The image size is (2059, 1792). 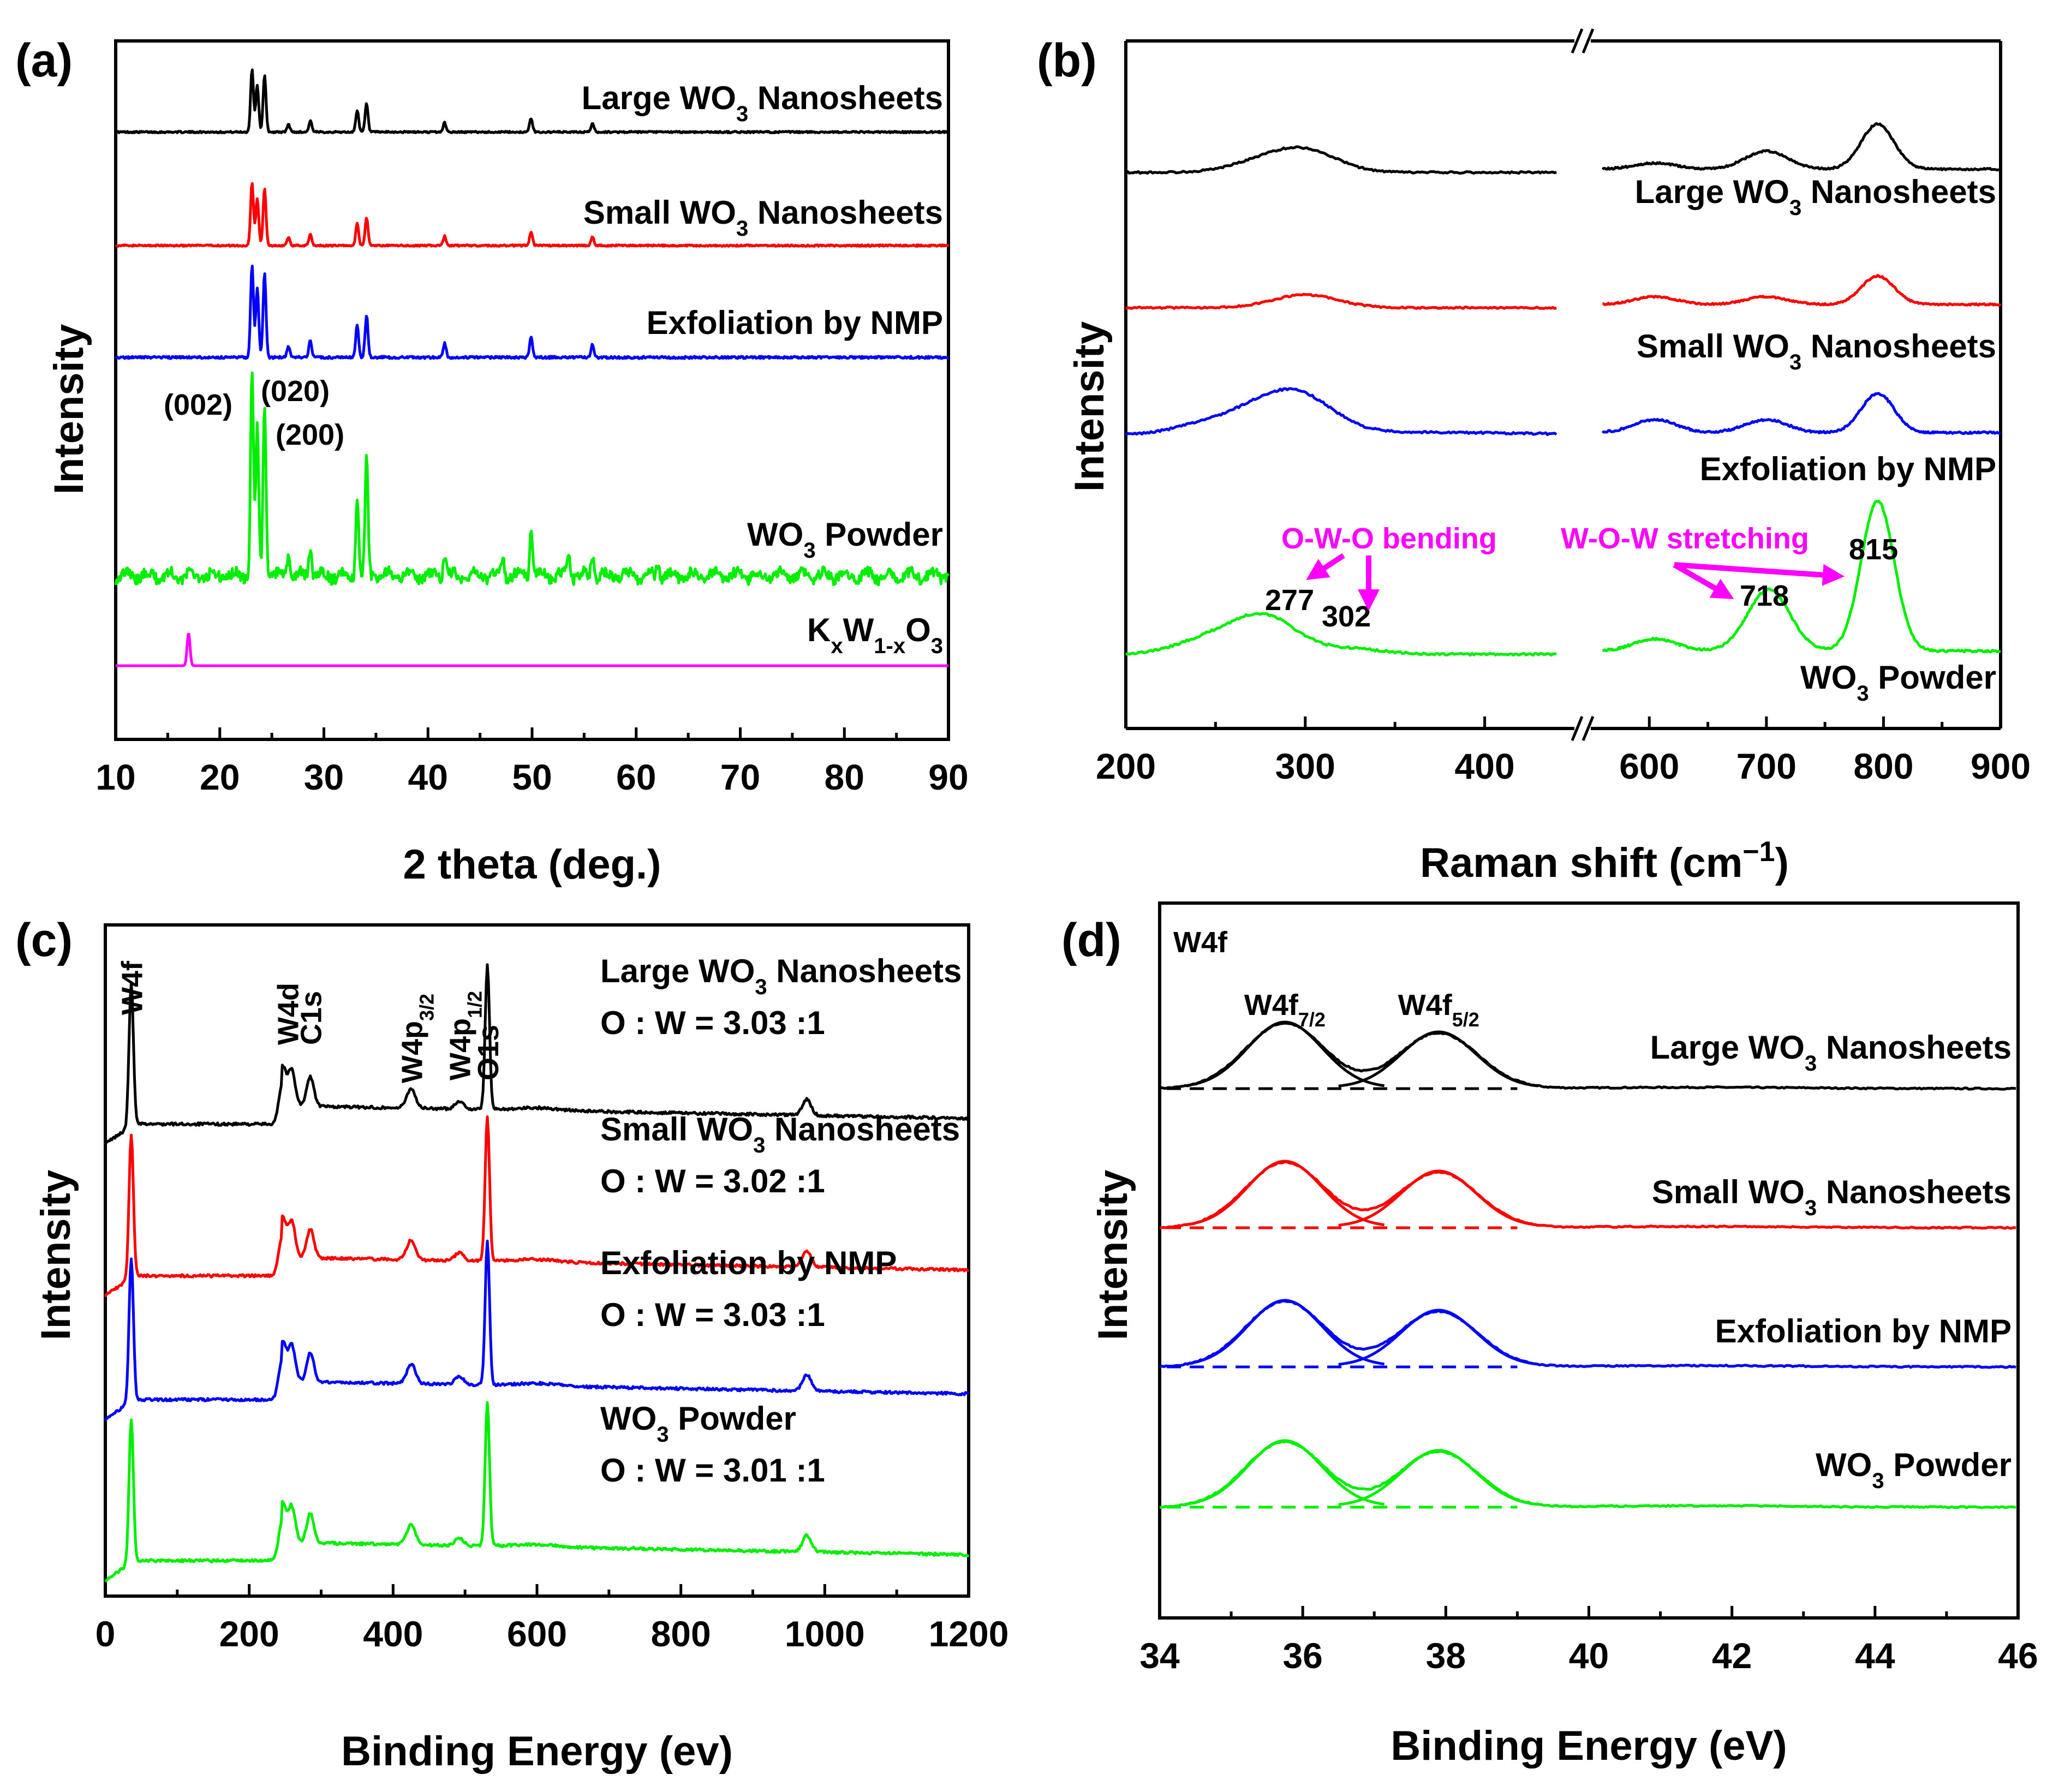 What do you see at coordinates (532, 864) in the screenshot?
I see `x-axis-label: 2 theta (deg.)` at bounding box center [532, 864].